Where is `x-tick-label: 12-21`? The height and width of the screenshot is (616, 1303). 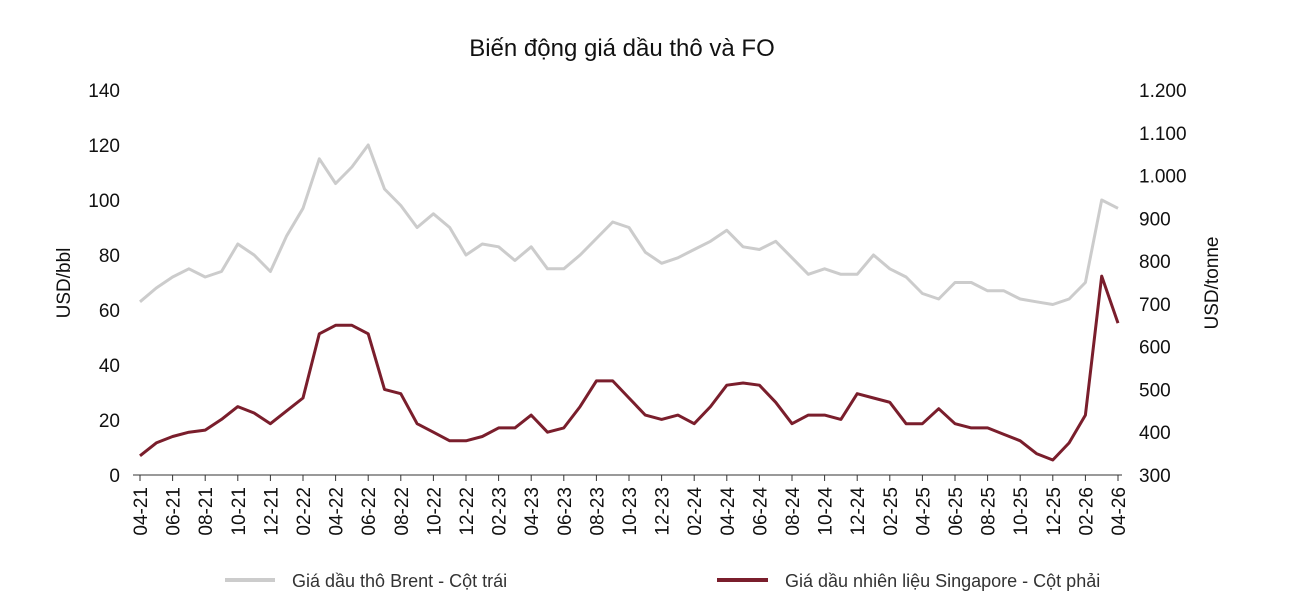
x-tick-label: 12-21 is located at coordinates (271, 511).